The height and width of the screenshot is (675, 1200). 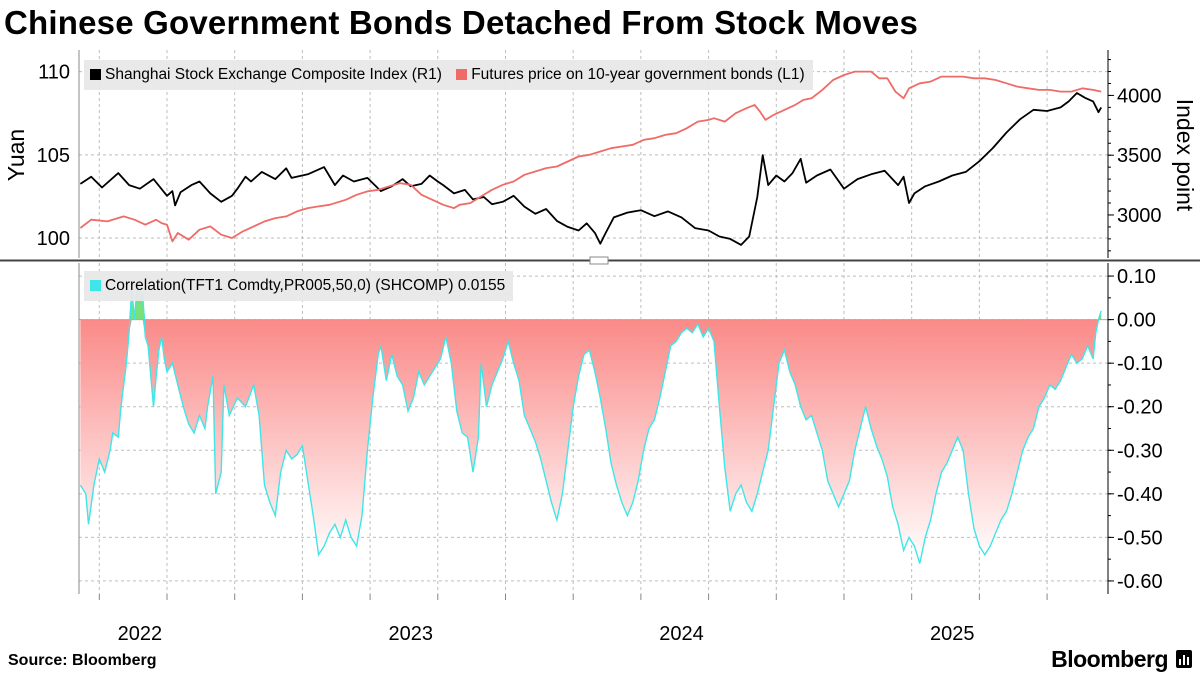 What do you see at coordinates (1139, 156) in the screenshot?
I see `right-axis-tick-label: 3500` at bounding box center [1139, 156].